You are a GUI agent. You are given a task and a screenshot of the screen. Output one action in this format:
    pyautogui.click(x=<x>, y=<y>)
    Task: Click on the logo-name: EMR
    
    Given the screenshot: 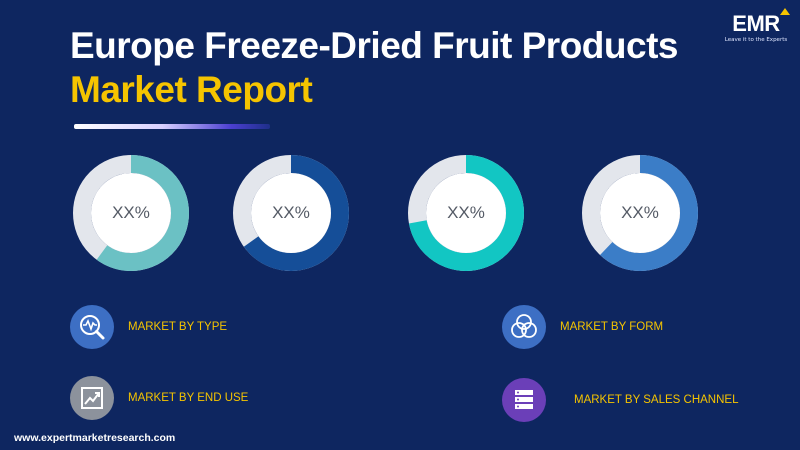 What is the action you would take?
    pyautogui.click(x=756, y=23)
    